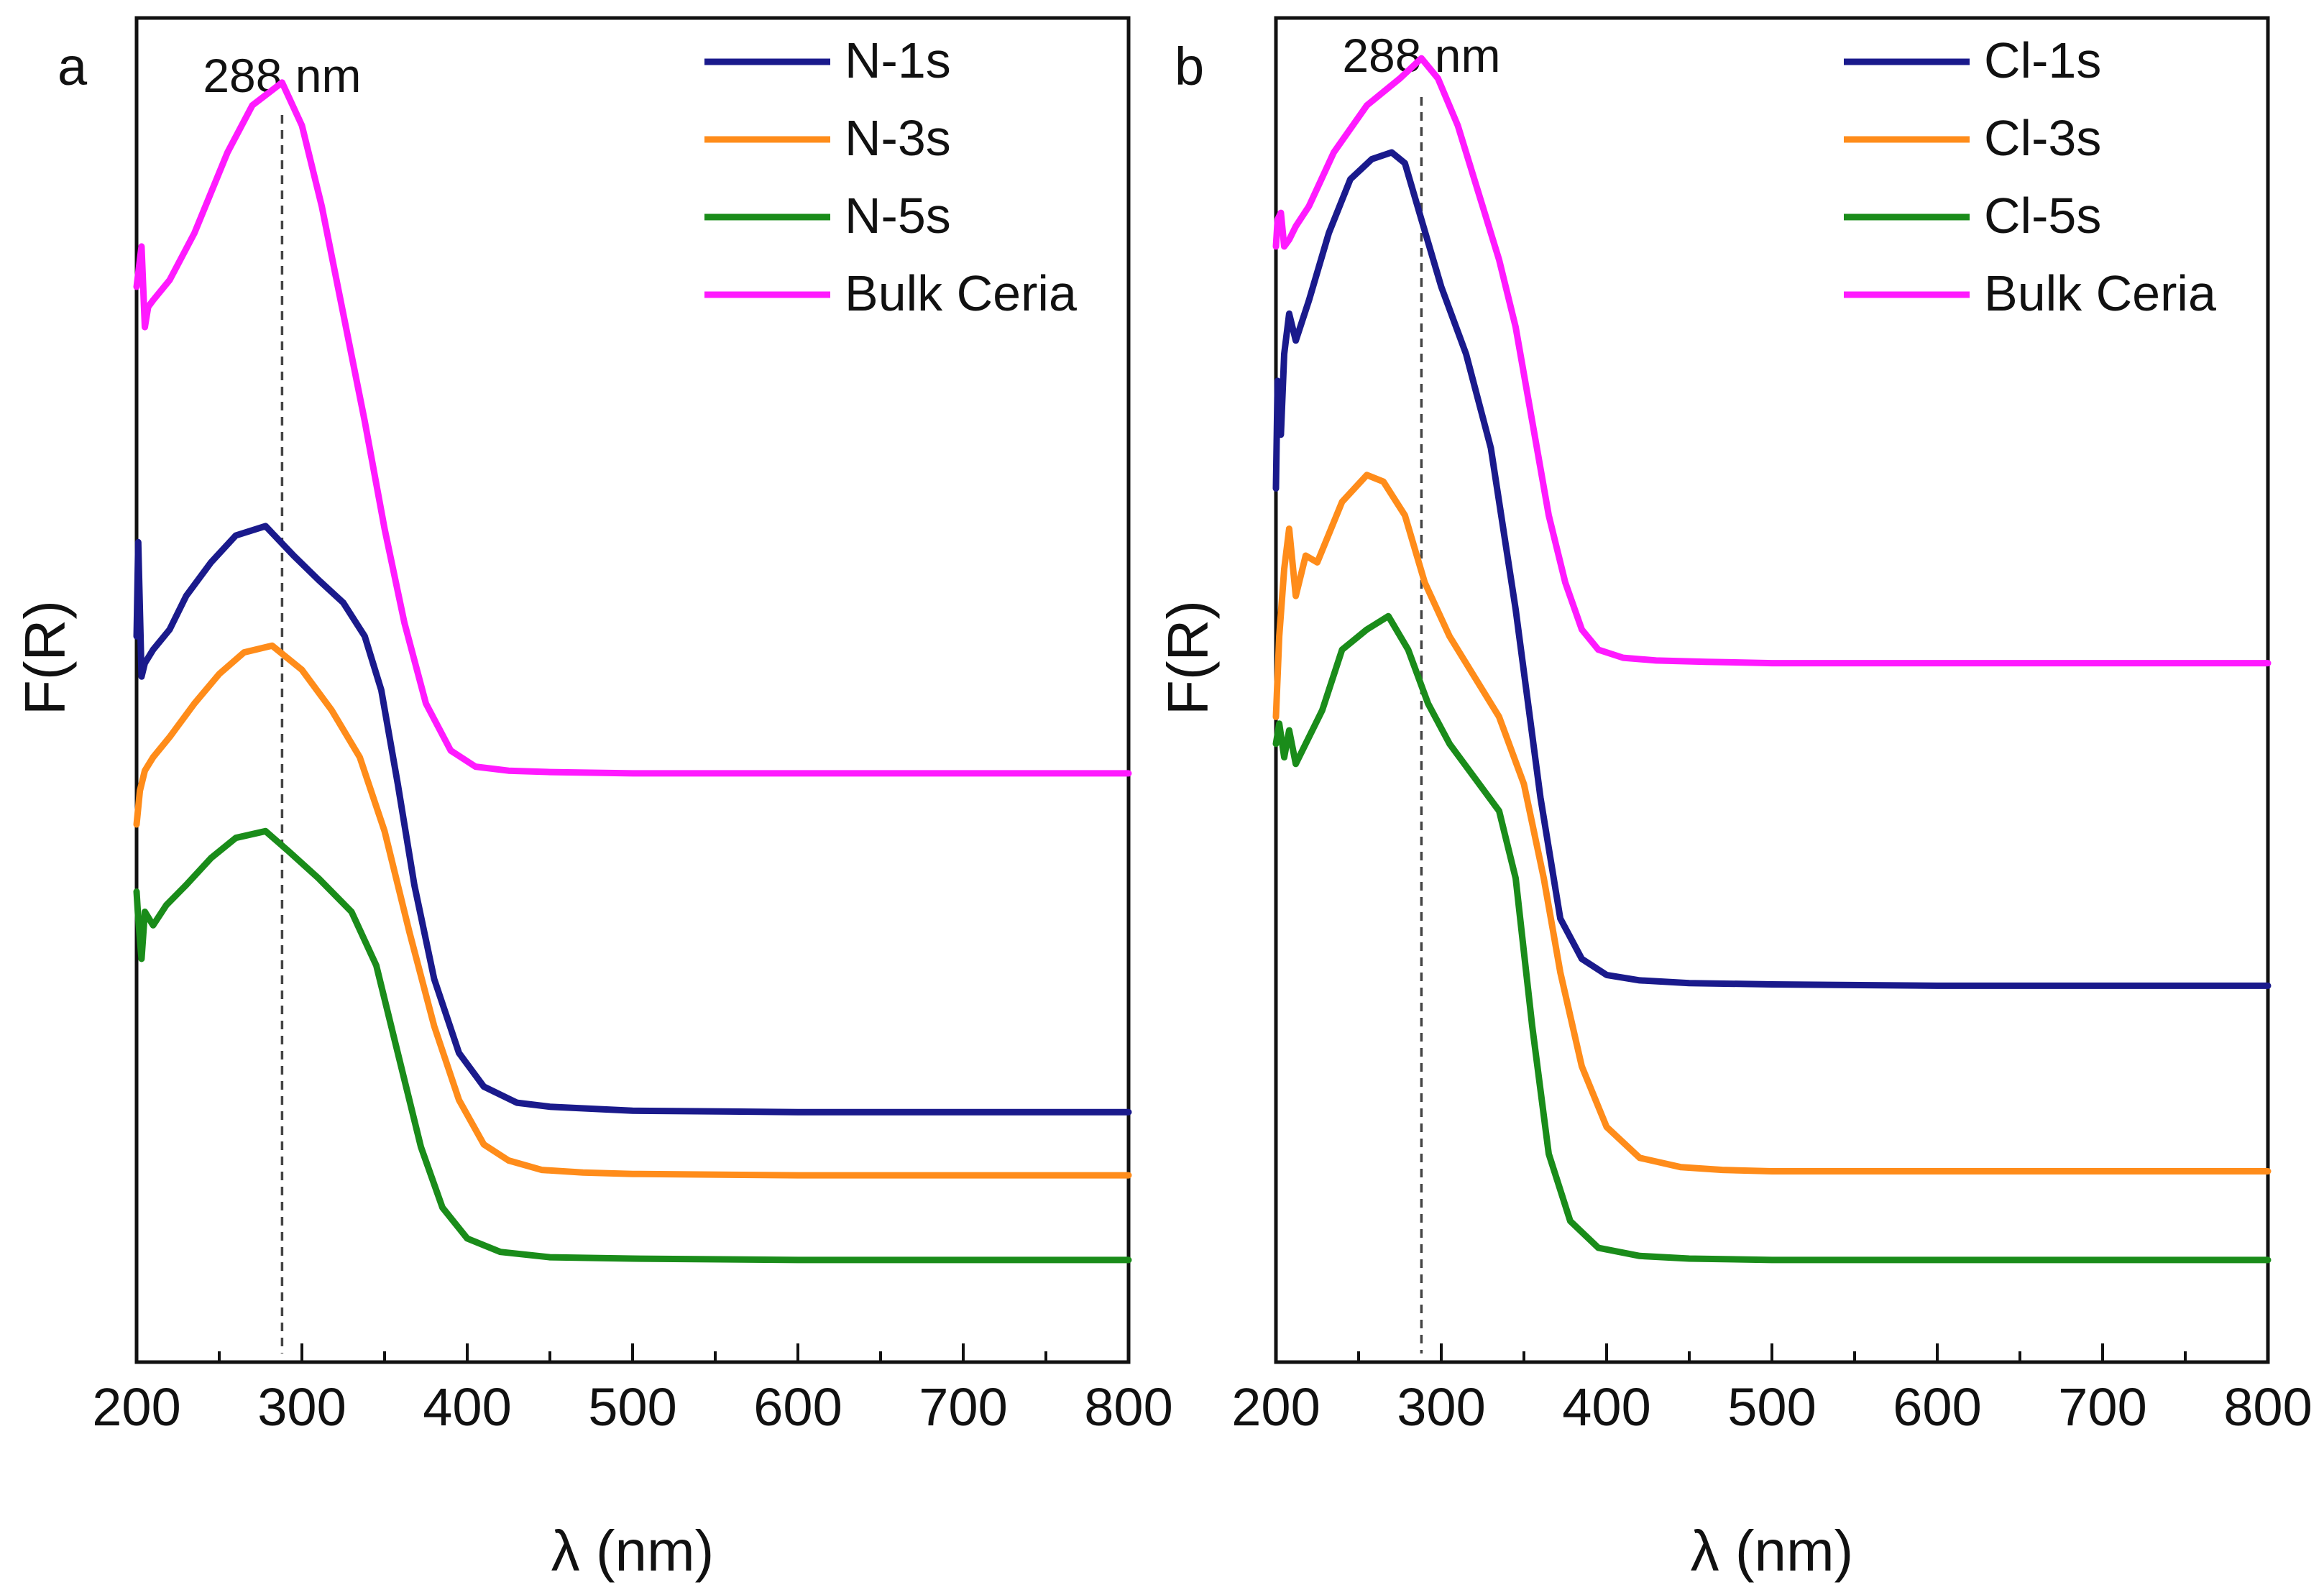 This screenshot has width=2324, height=1595. Describe the element at coordinates (898, 60) in the screenshot. I see `legend-label: N-1s` at that location.